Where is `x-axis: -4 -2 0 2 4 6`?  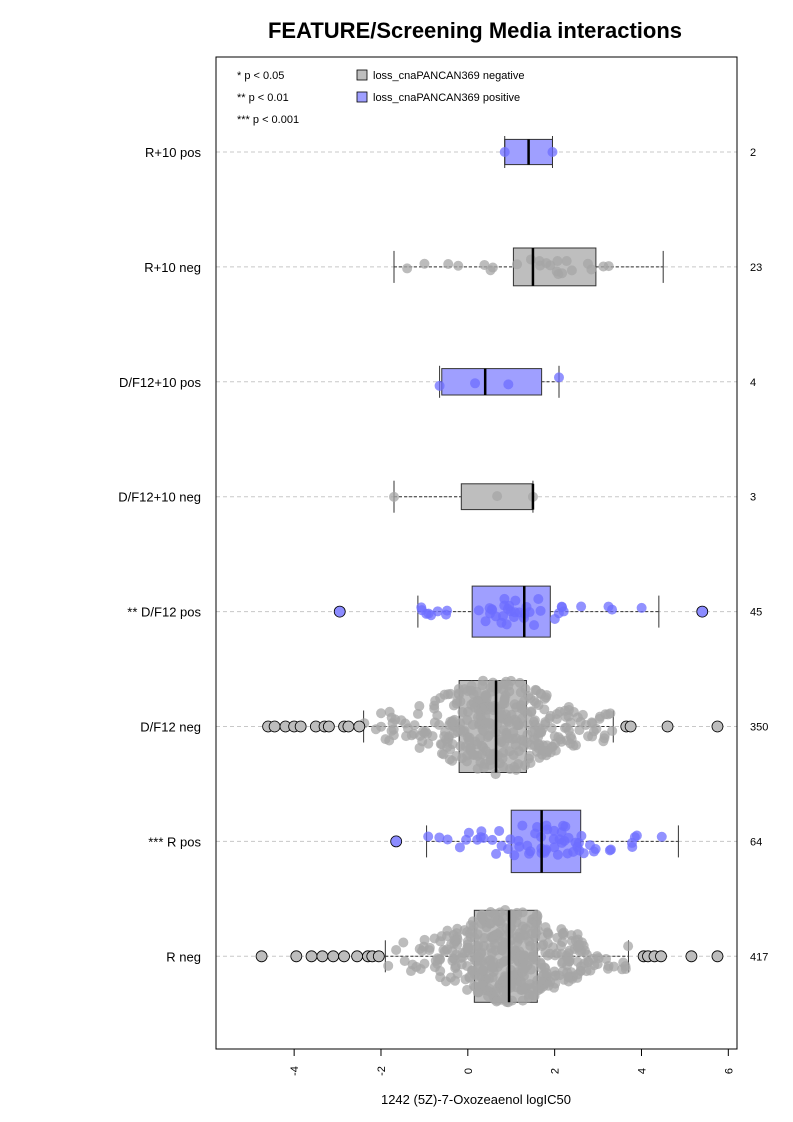 x-axis: -4 -2 0 2 4 6 is located at coordinates (512, 1062).